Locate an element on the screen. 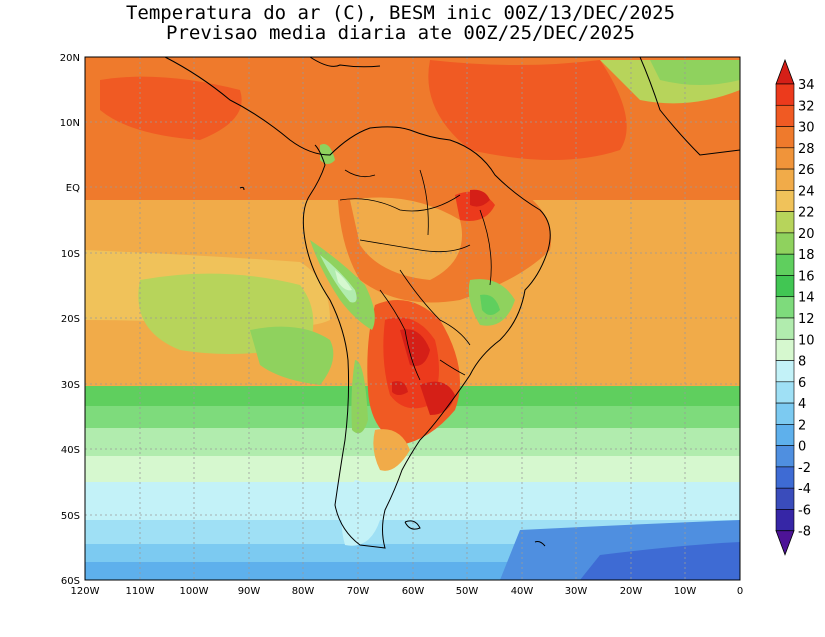  country-borders is located at coordinates (415, 275).